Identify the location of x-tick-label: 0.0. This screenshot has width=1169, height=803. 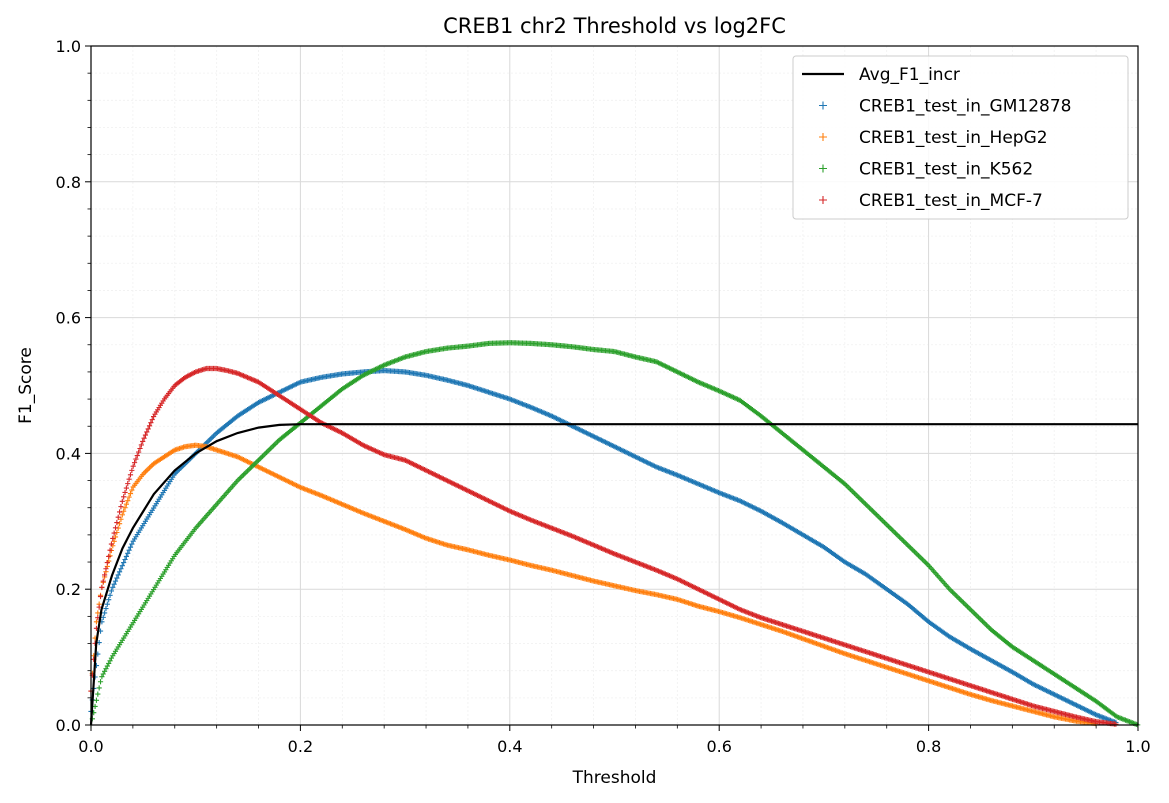
(90, 746).